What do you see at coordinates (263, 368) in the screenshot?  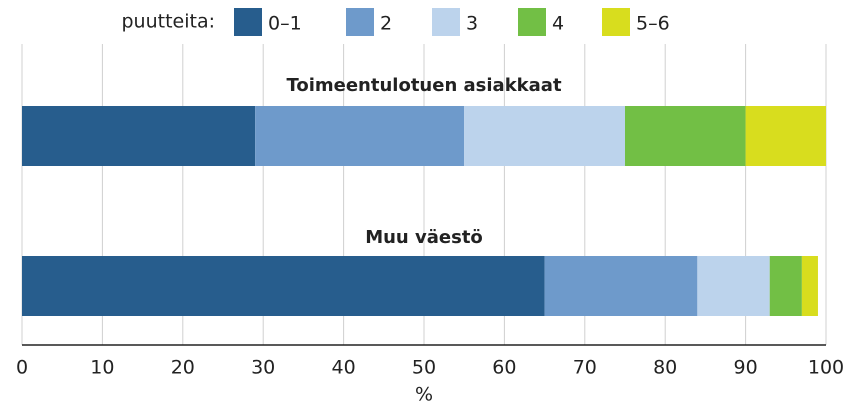 I see `x-tick-label: 30` at bounding box center [263, 368].